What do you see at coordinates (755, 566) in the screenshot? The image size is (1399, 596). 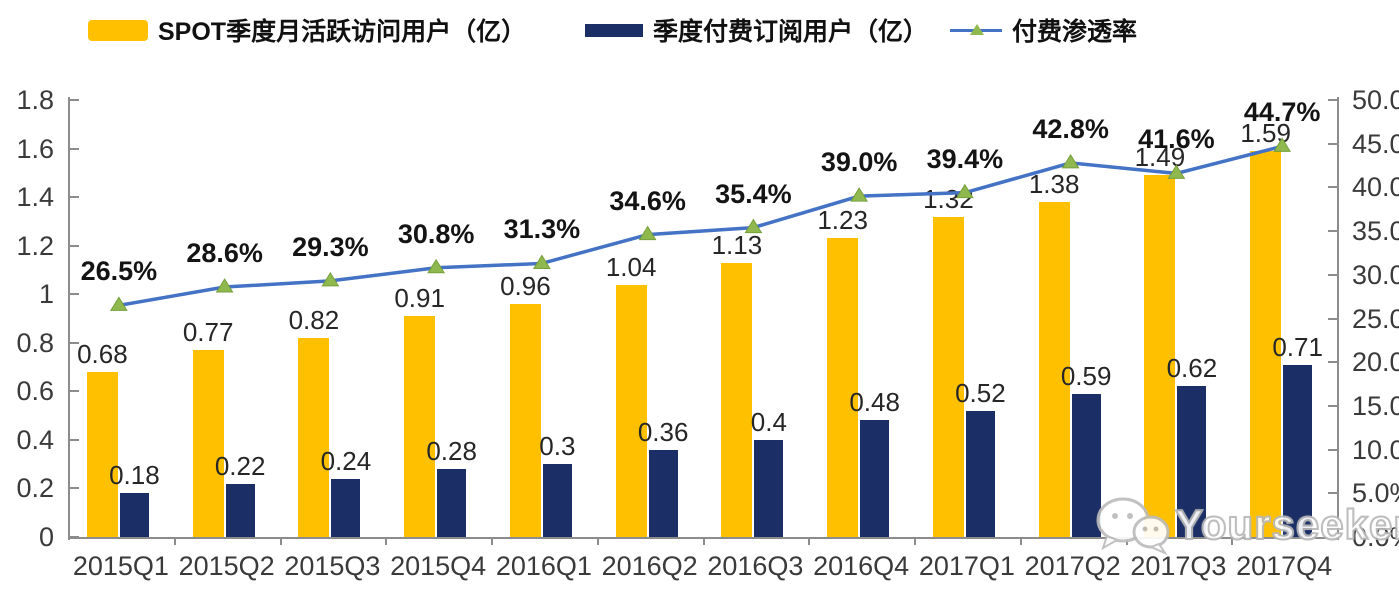 I see `x-axis-label: 2016Q3` at bounding box center [755, 566].